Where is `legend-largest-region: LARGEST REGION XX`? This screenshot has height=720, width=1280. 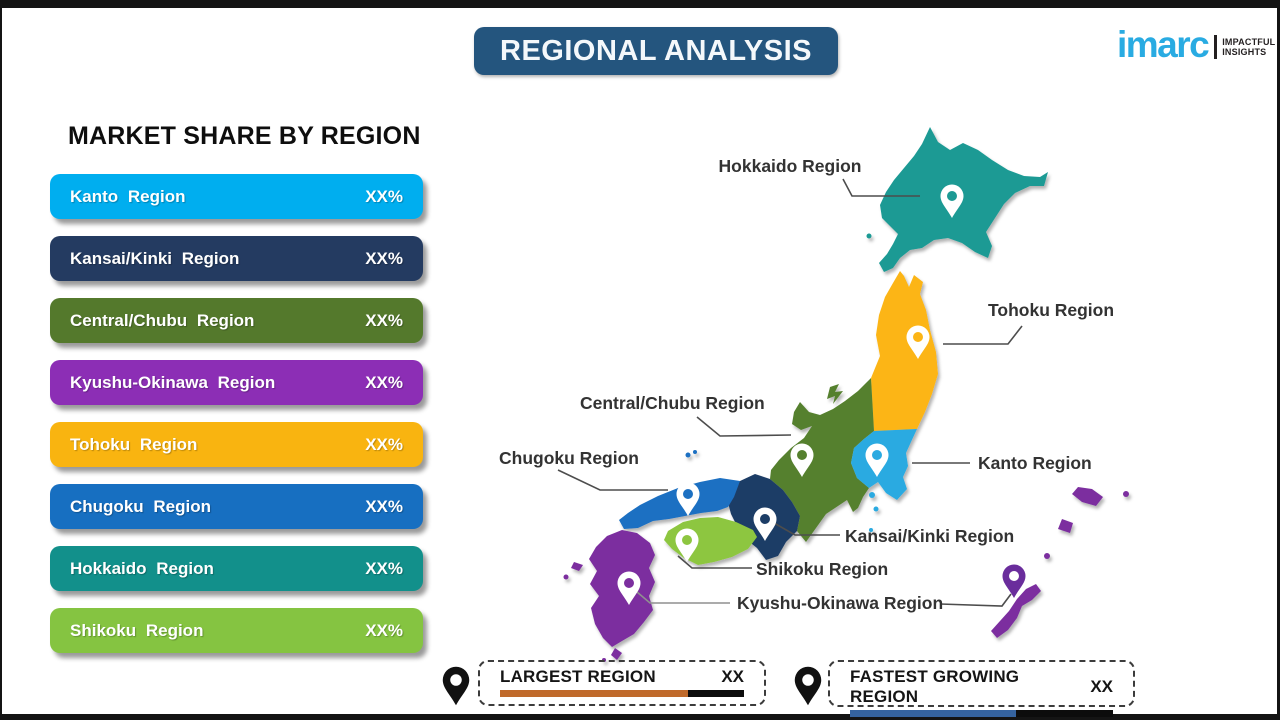 legend-largest-region: LARGEST REGION XX is located at coordinates (622, 683).